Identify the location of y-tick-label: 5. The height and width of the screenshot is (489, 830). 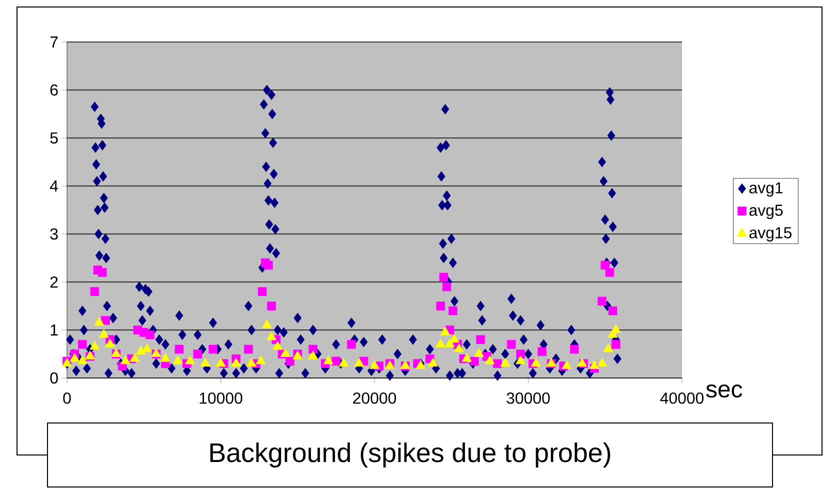
(54, 138).